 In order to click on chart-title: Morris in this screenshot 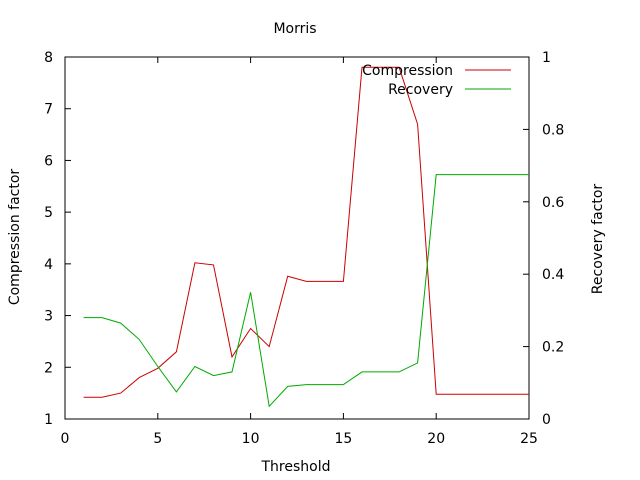, I will do `click(294, 29)`.